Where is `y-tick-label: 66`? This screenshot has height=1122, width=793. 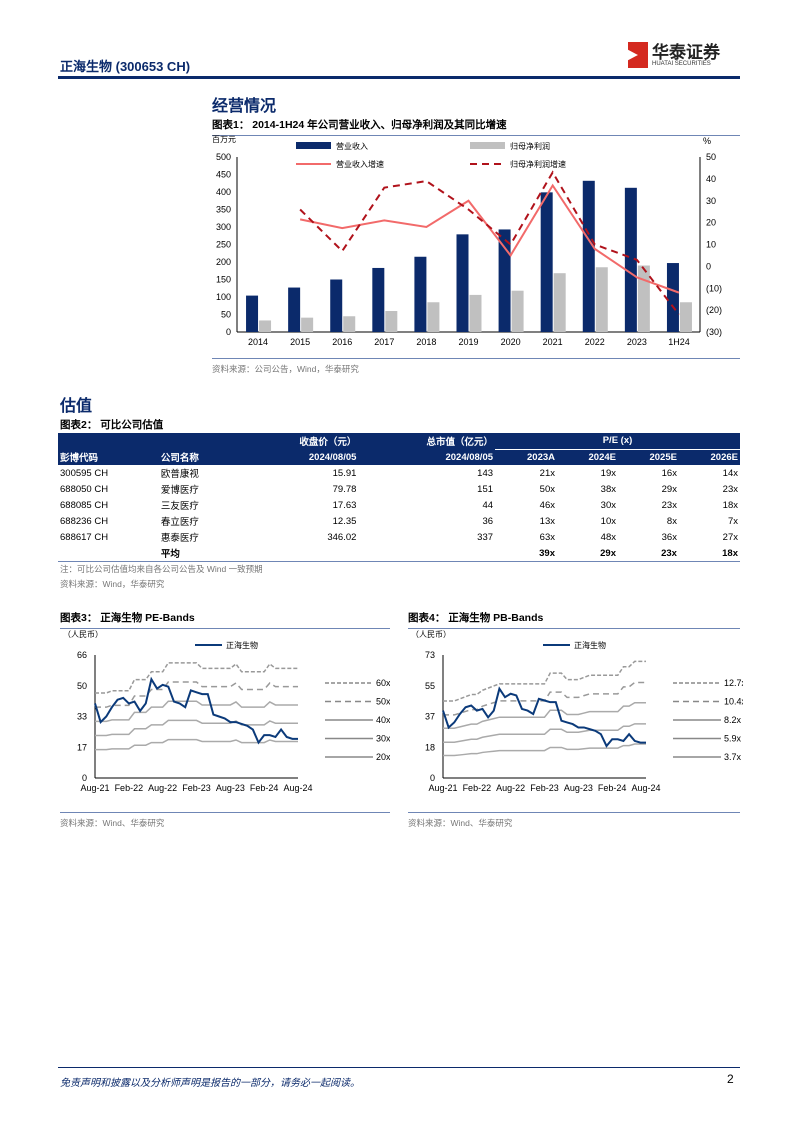
y-tick-label: 66 is located at coordinates (82, 655).